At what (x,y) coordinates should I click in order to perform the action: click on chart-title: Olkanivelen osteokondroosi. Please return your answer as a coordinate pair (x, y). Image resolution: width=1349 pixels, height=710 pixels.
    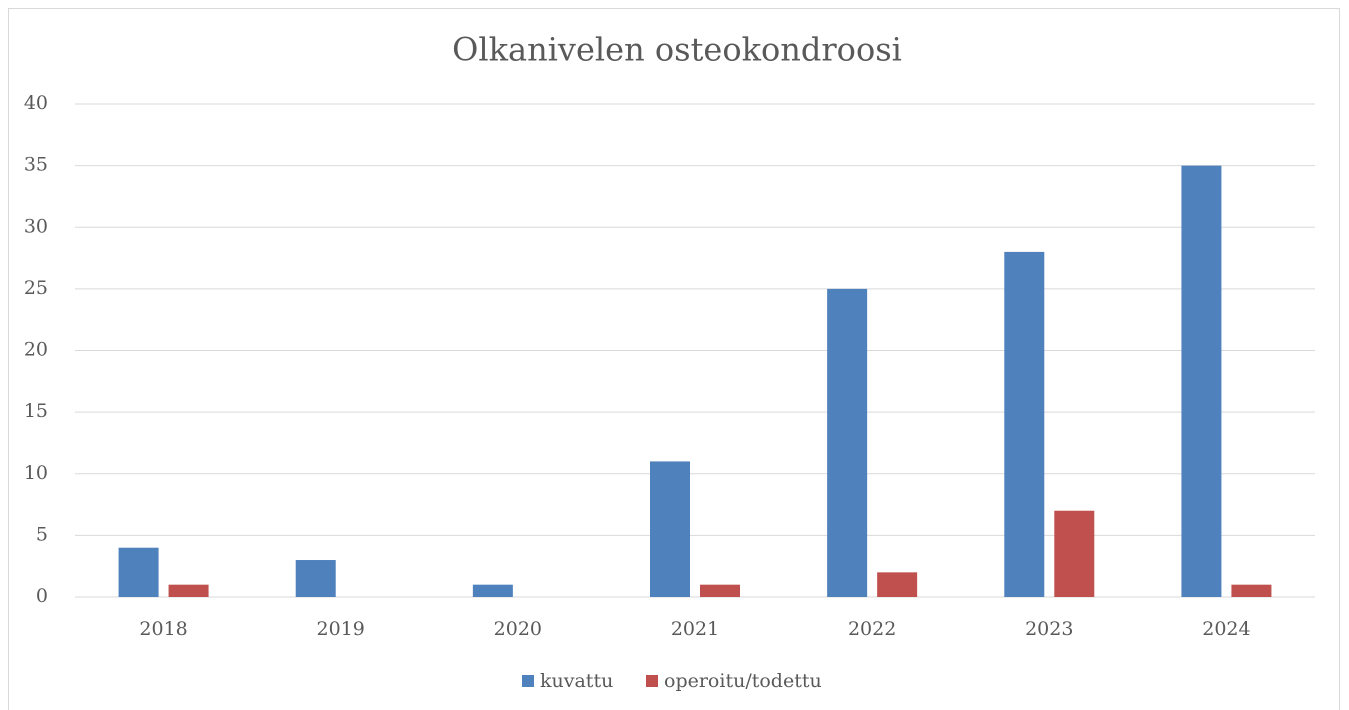
    Looking at the image, I should click on (677, 50).